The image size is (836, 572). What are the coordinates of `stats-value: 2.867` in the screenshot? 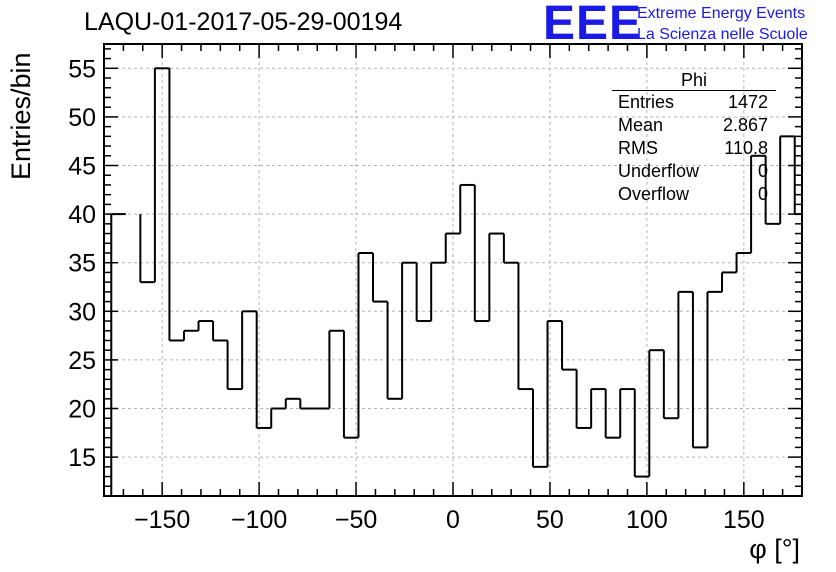 It's located at (745, 125).